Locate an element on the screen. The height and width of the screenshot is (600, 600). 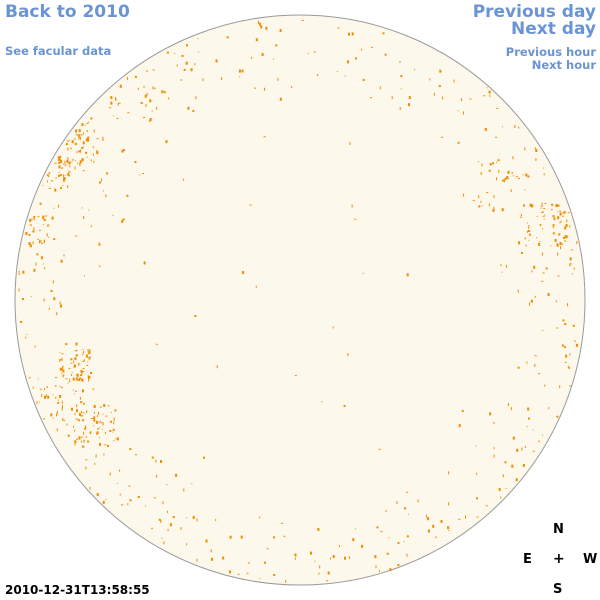
next-day-link: Next day is located at coordinates (553, 29).